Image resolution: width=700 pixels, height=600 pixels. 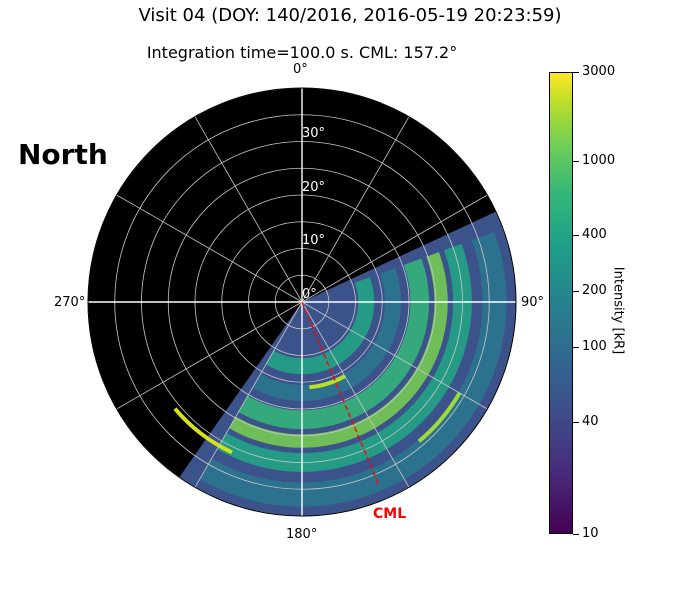 What do you see at coordinates (594, 347) in the screenshot?
I see `colorbar-tick-label: 100` at bounding box center [594, 347].